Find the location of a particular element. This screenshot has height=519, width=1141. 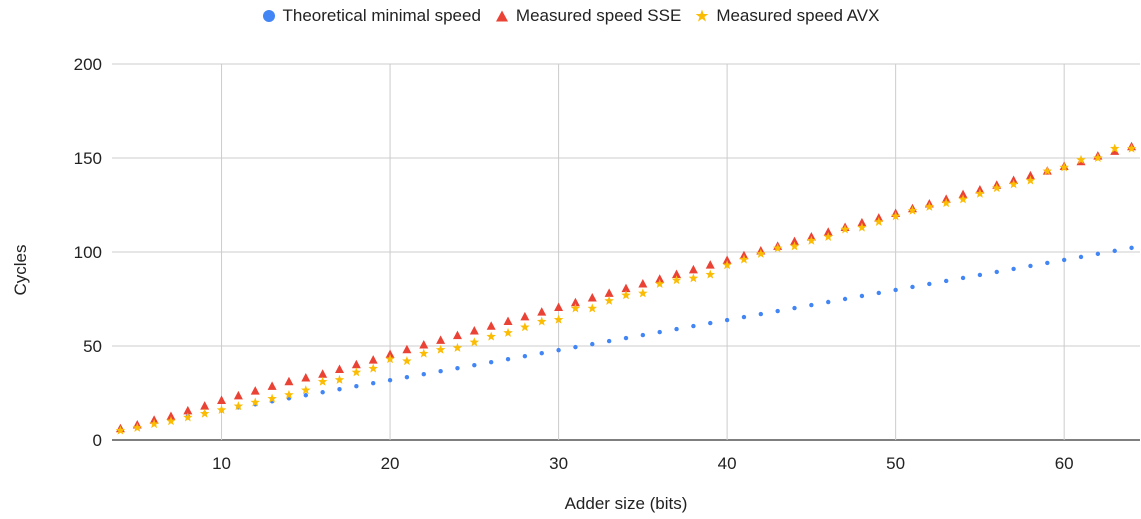

legend-label-theoretical: Theoretical minimal speed is located at coordinates (381, 15).